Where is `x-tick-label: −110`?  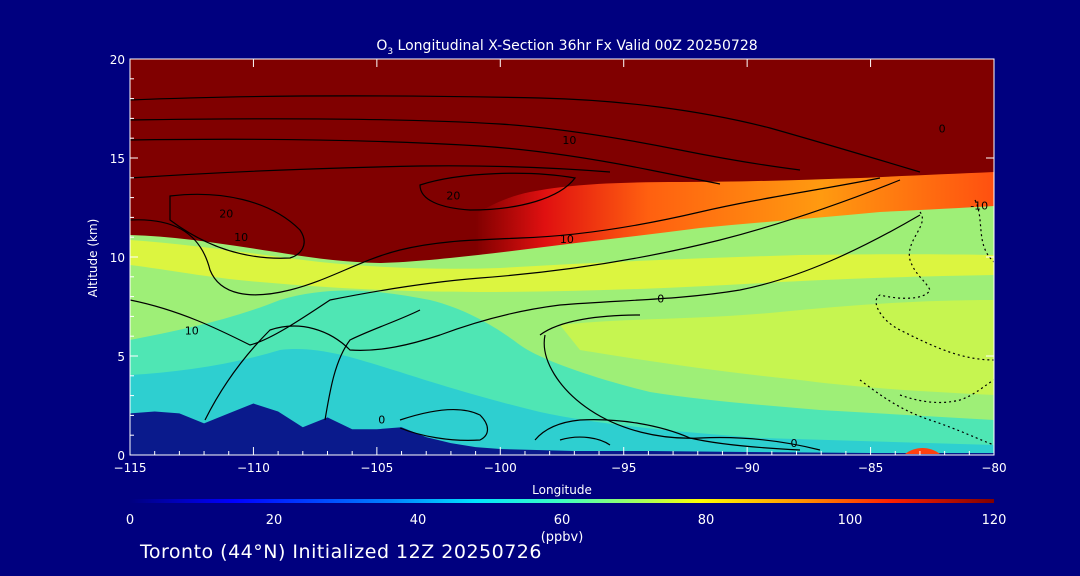
x-tick-label: −110 is located at coordinates (253, 468).